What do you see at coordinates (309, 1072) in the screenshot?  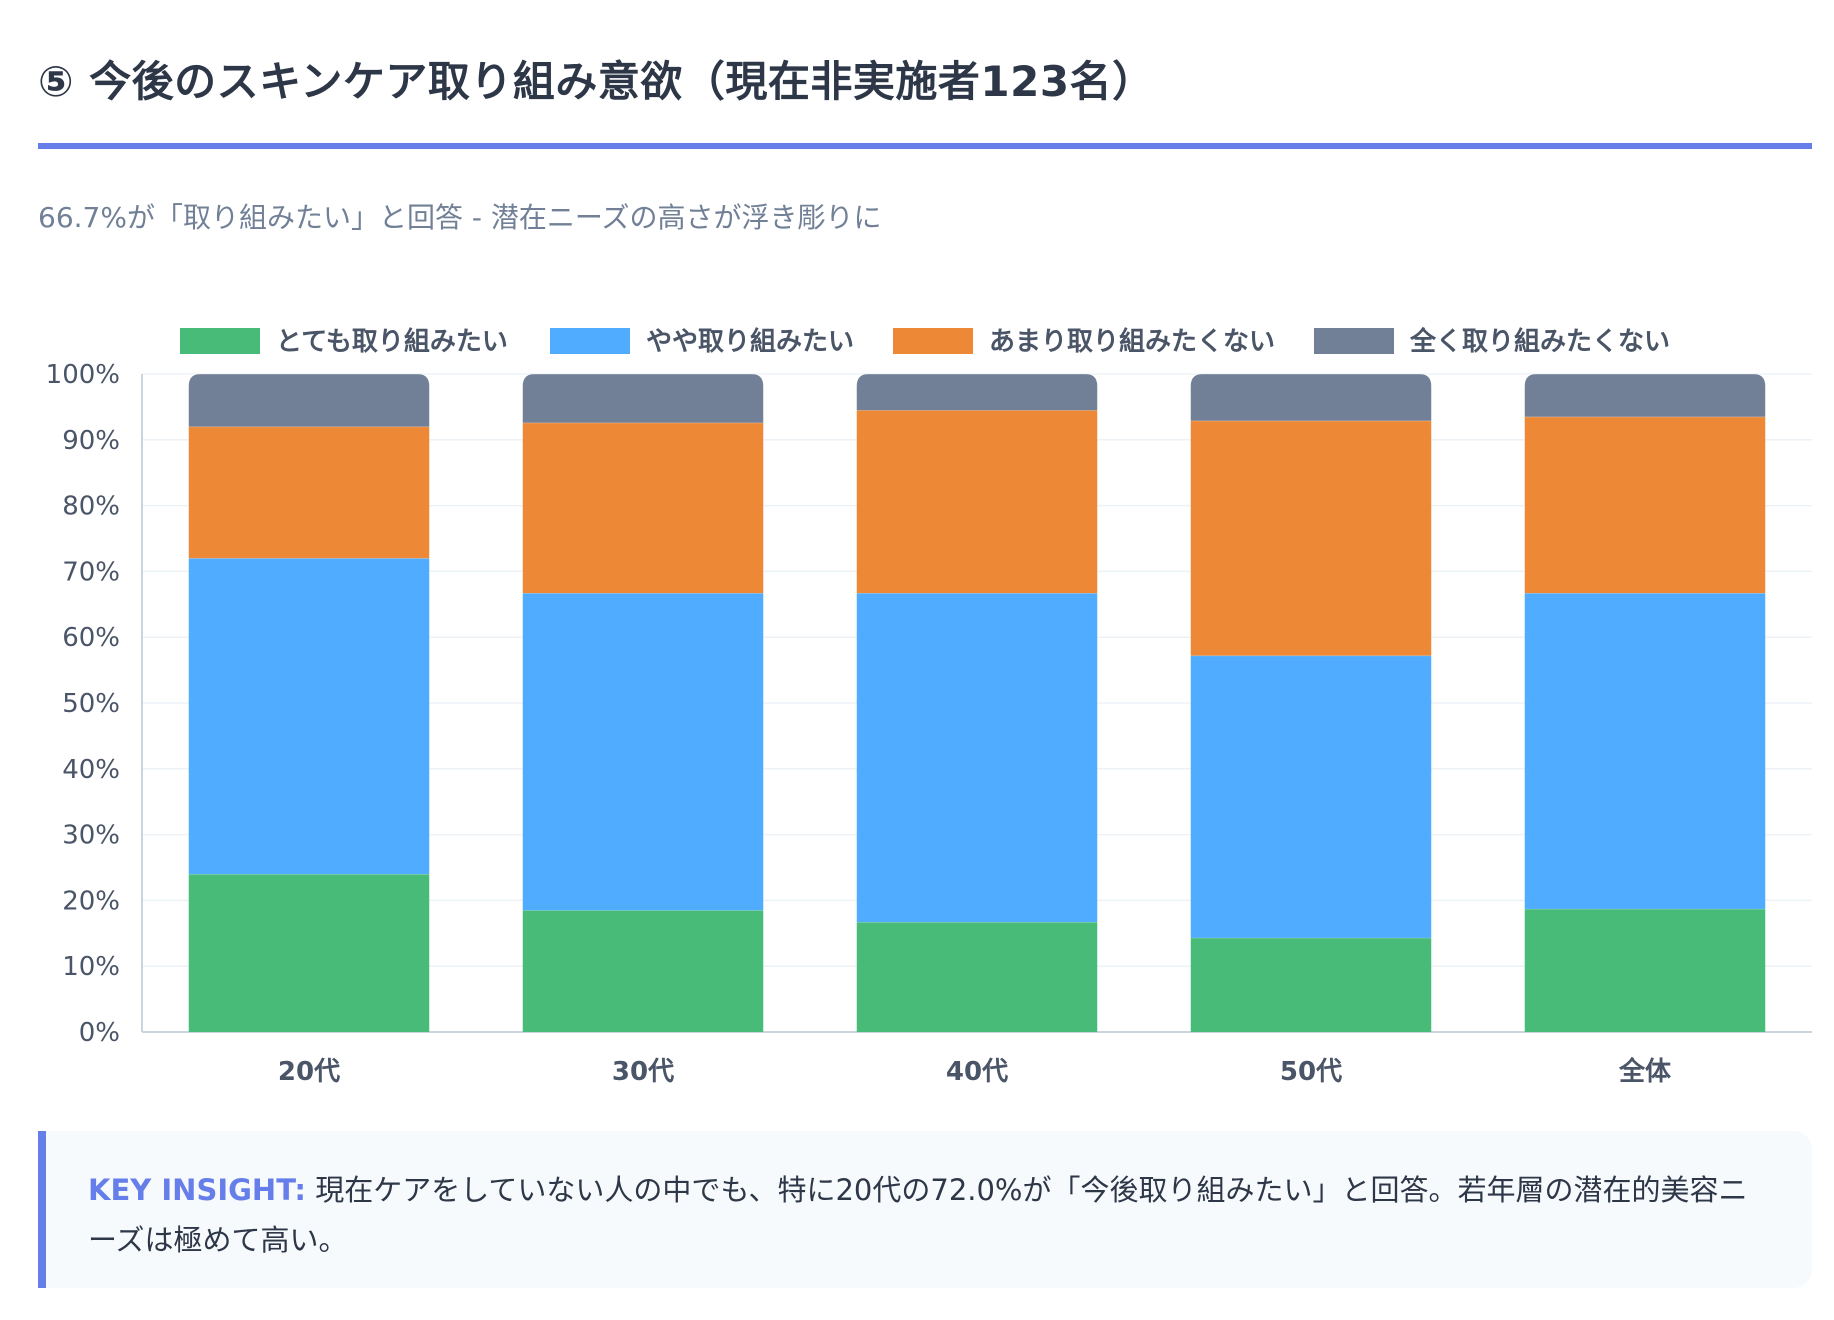 I see `x-tick-label: 20代` at bounding box center [309, 1072].